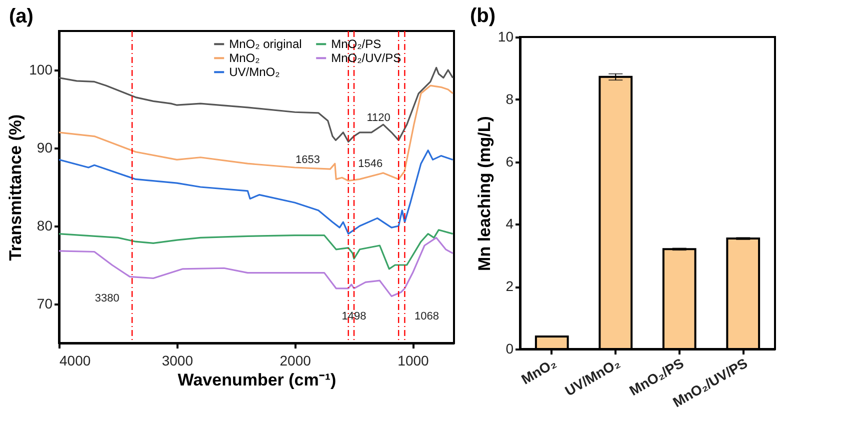 This screenshot has width=847, height=421. What do you see at coordinates (354, 316) in the screenshot?
I see `annotation: 1498` at bounding box center [354, 316].